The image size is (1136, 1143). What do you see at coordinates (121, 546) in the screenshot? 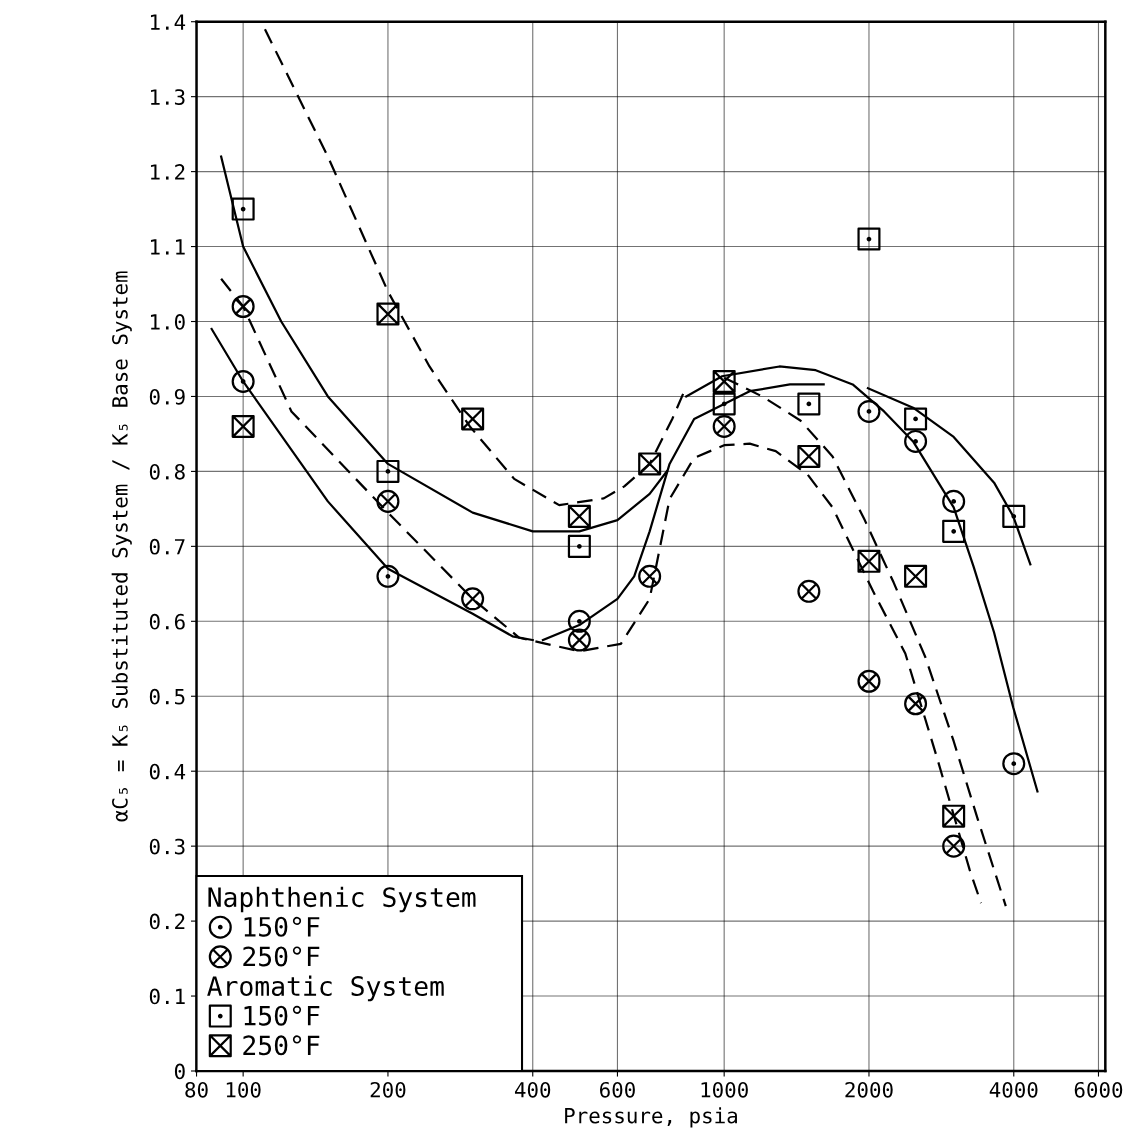
I see `y-axis-title: αC₅ = K₅ Substituted System / K₅ Base System` at bounding box center [121, 546].